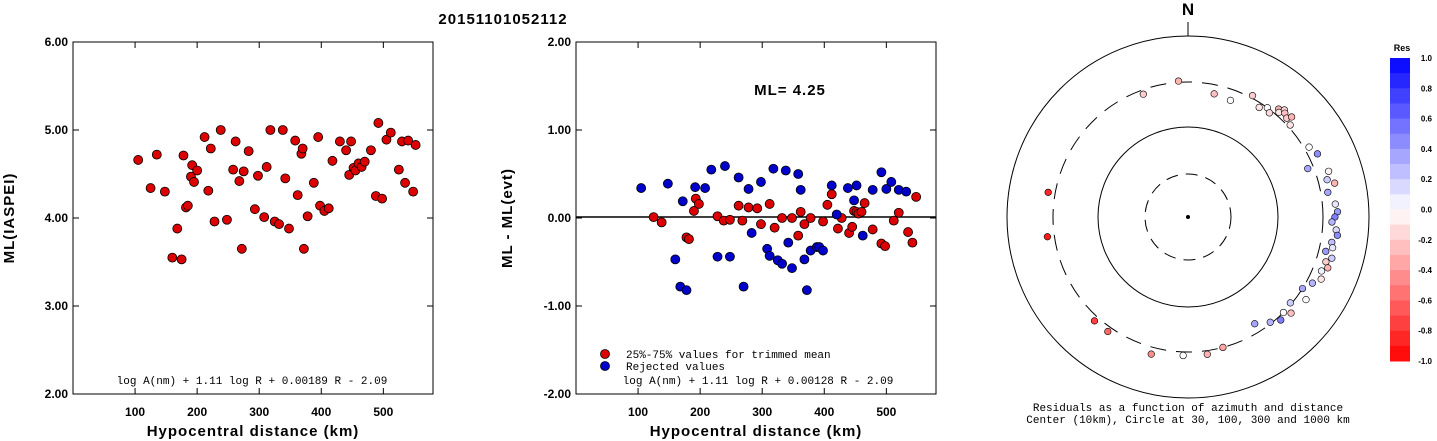 Image resolution: width=1437 pixels, height=441 pixels. I want to click on y-tick-label: 5.00, so click(57, 130).